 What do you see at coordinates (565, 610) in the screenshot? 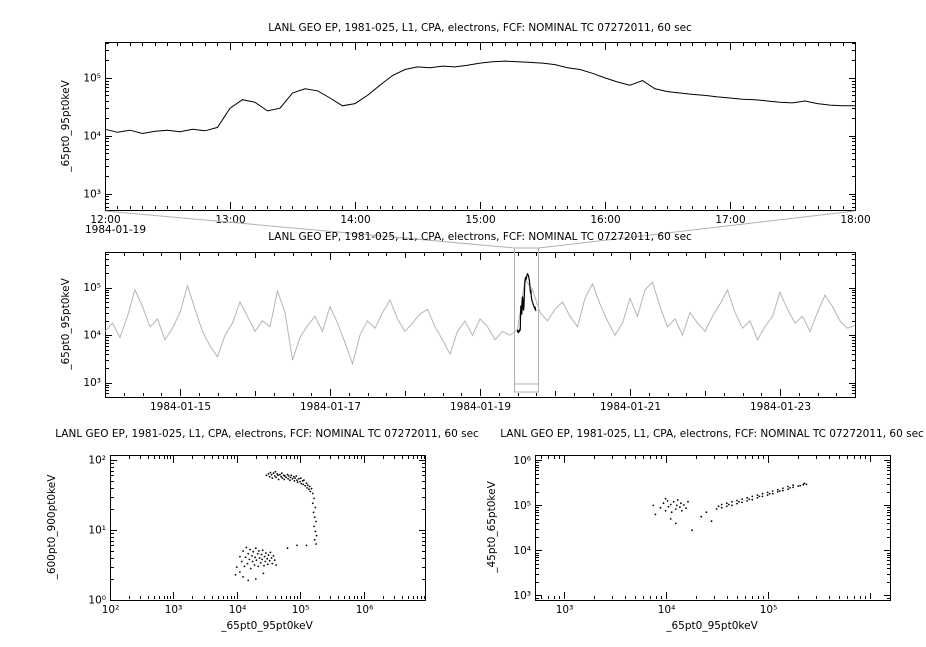
I see `x-tick-label: 10³` at bounding box center [565, 610].